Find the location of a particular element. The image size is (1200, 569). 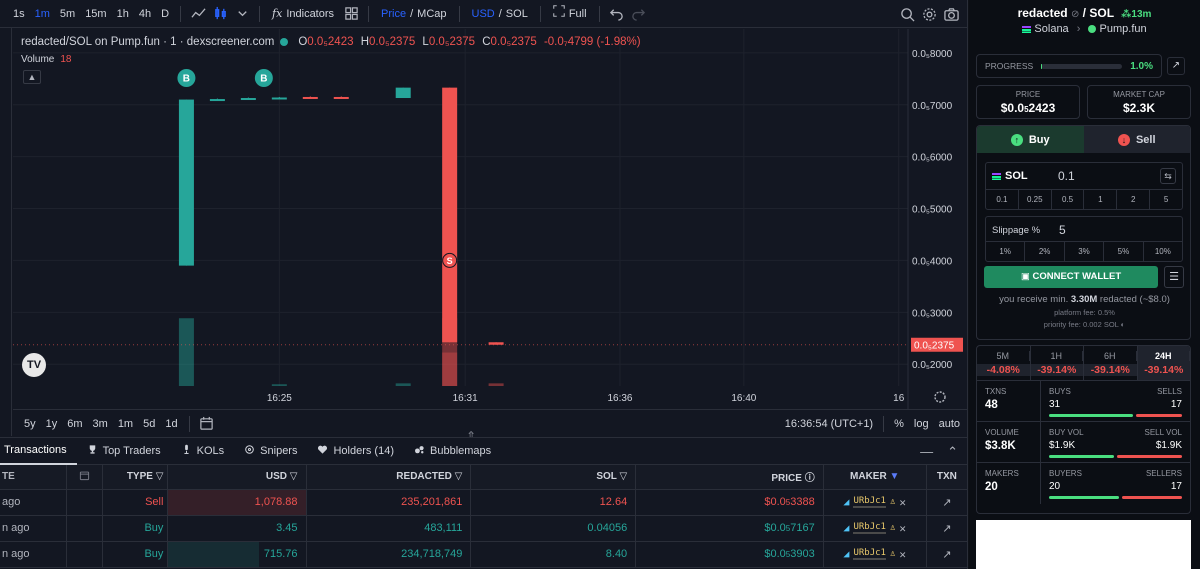

chain-name: Solana is located at coordinates (1051, 29).